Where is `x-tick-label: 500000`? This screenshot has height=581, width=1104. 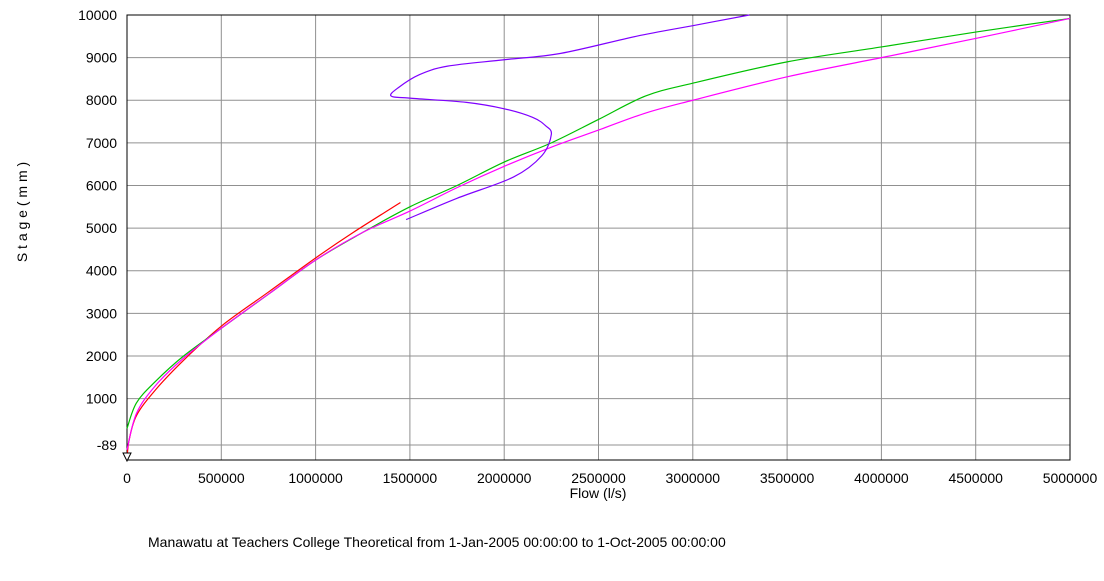
x-tick-label: 500000 is located at coordinates (221, 478).